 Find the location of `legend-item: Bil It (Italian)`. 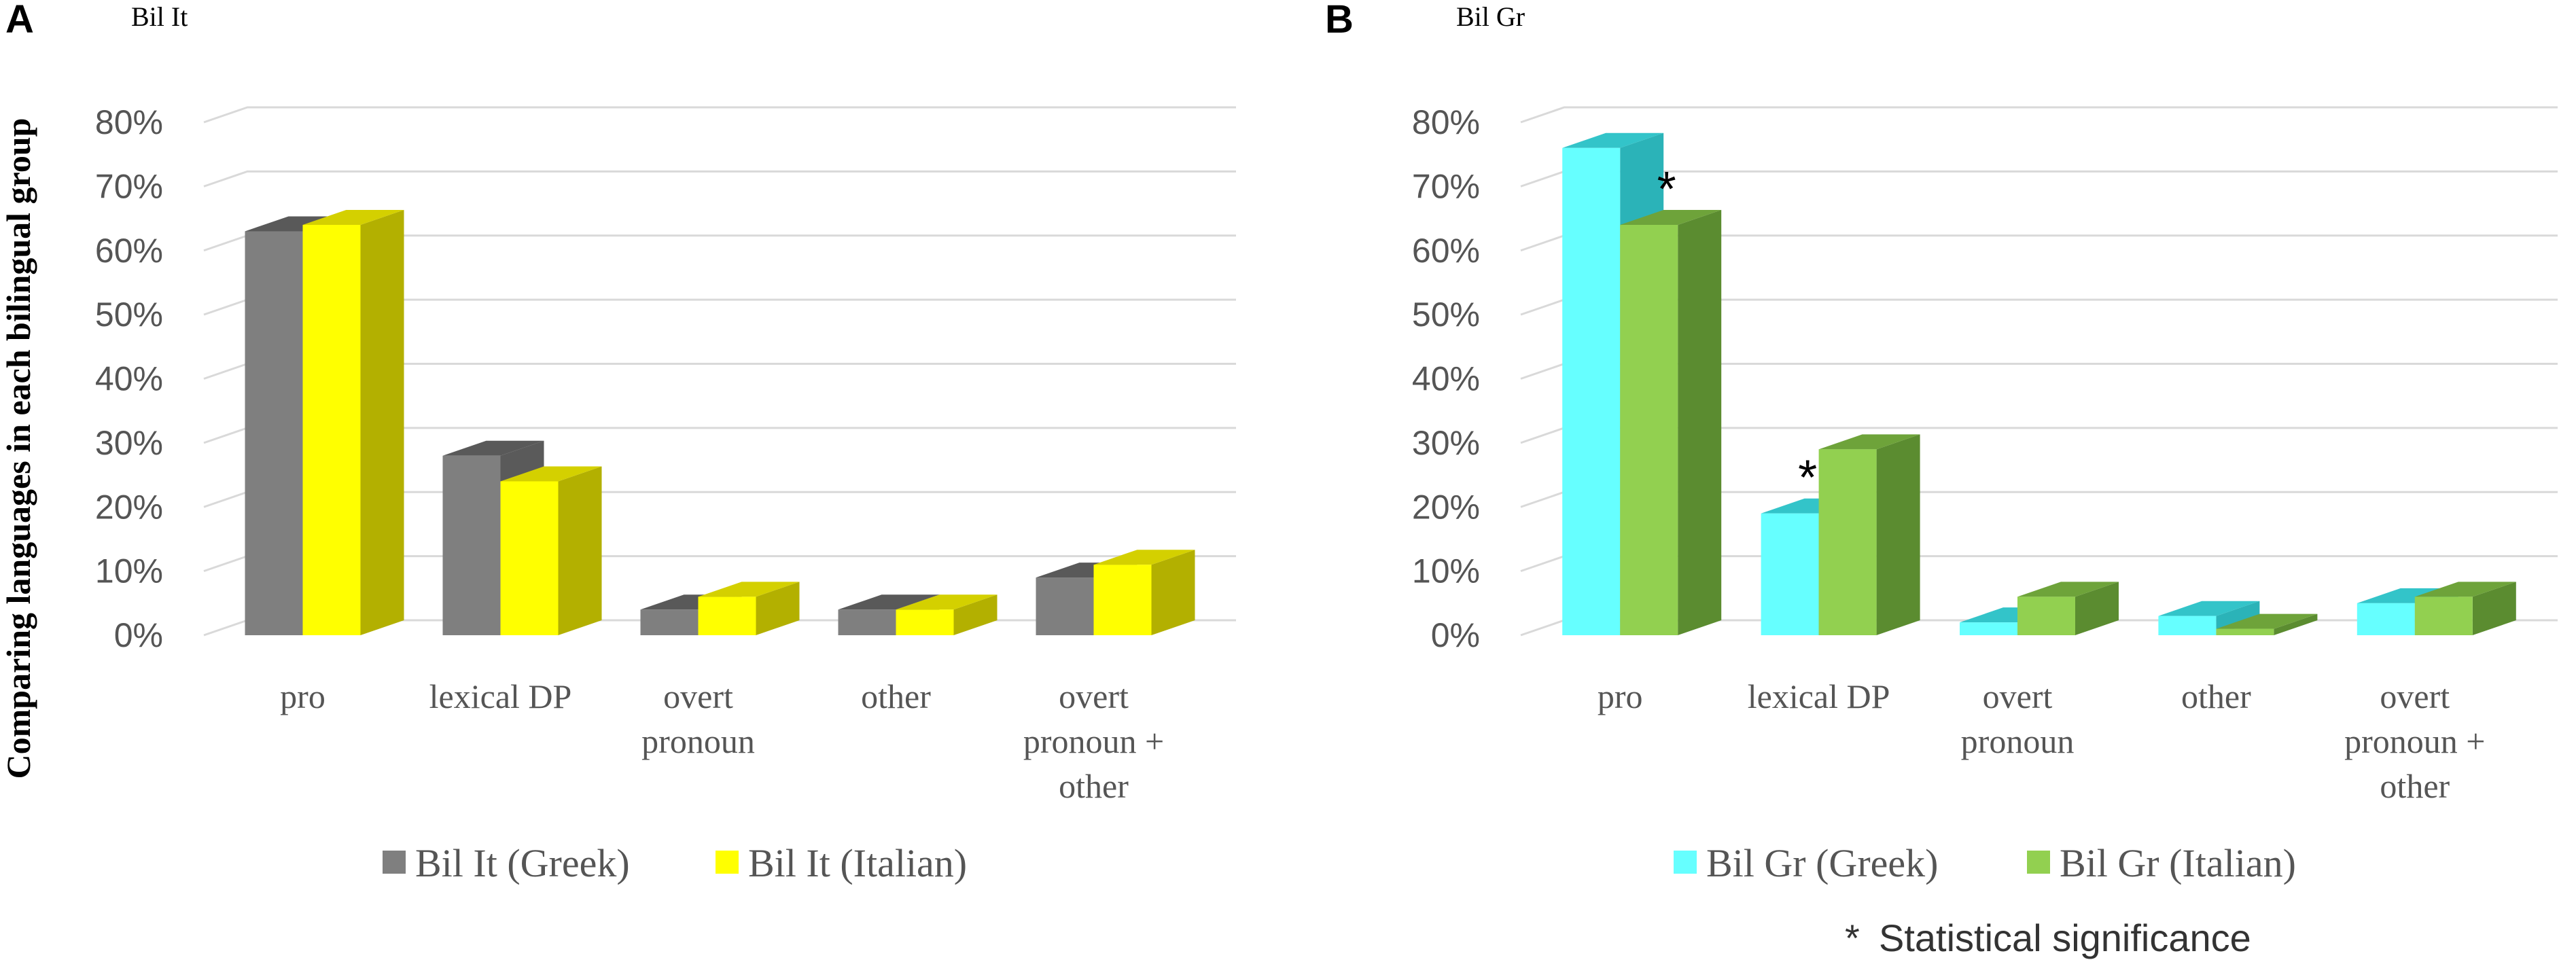

legend-item: Bil It (Italian) is located at coordinates (841, 863).